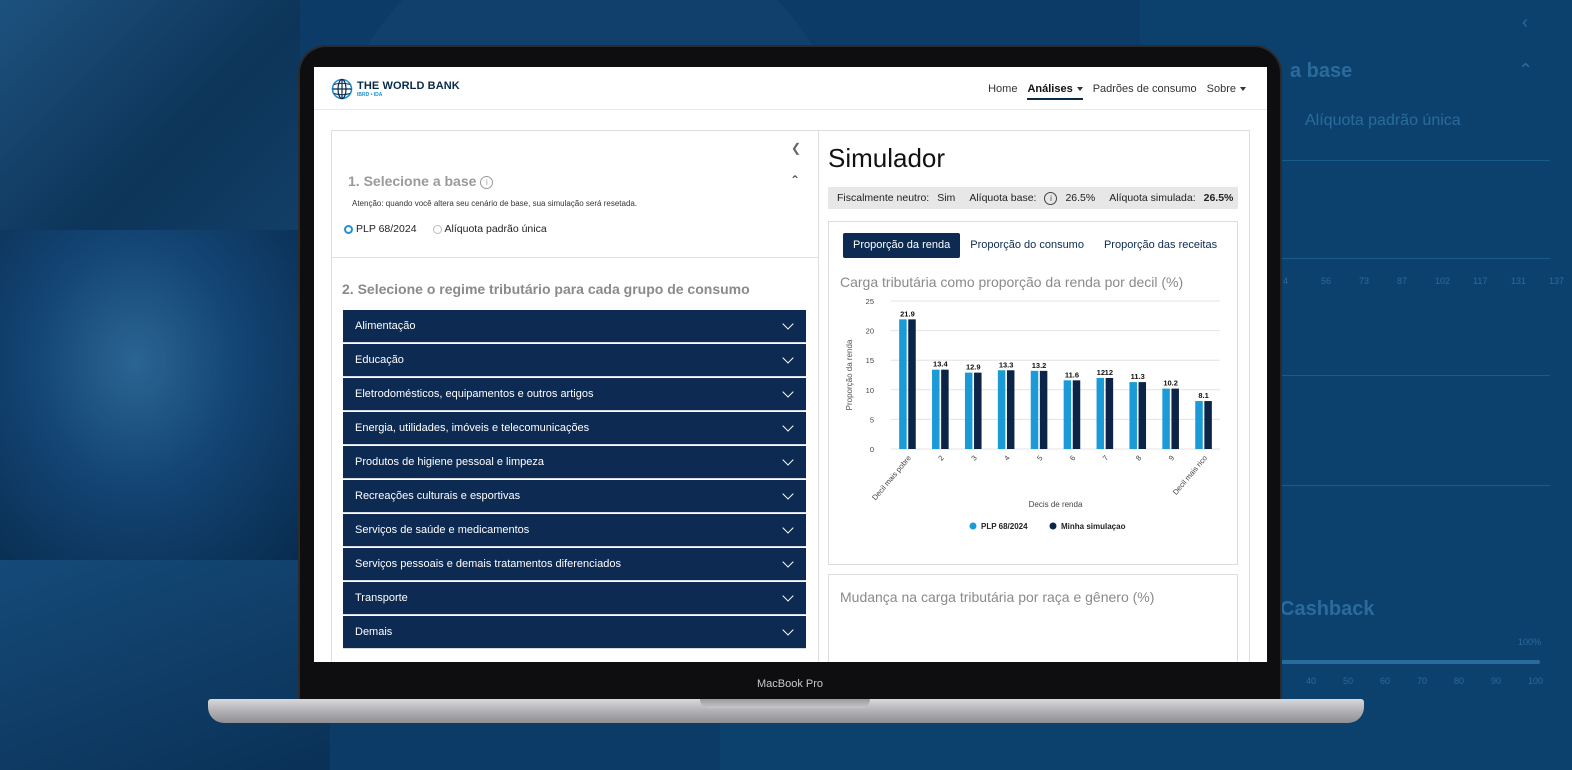 Image resolution: width=1572 pixels, height=770 pixels. I want to click on ghost-tick: 117, so click(1480, 281).